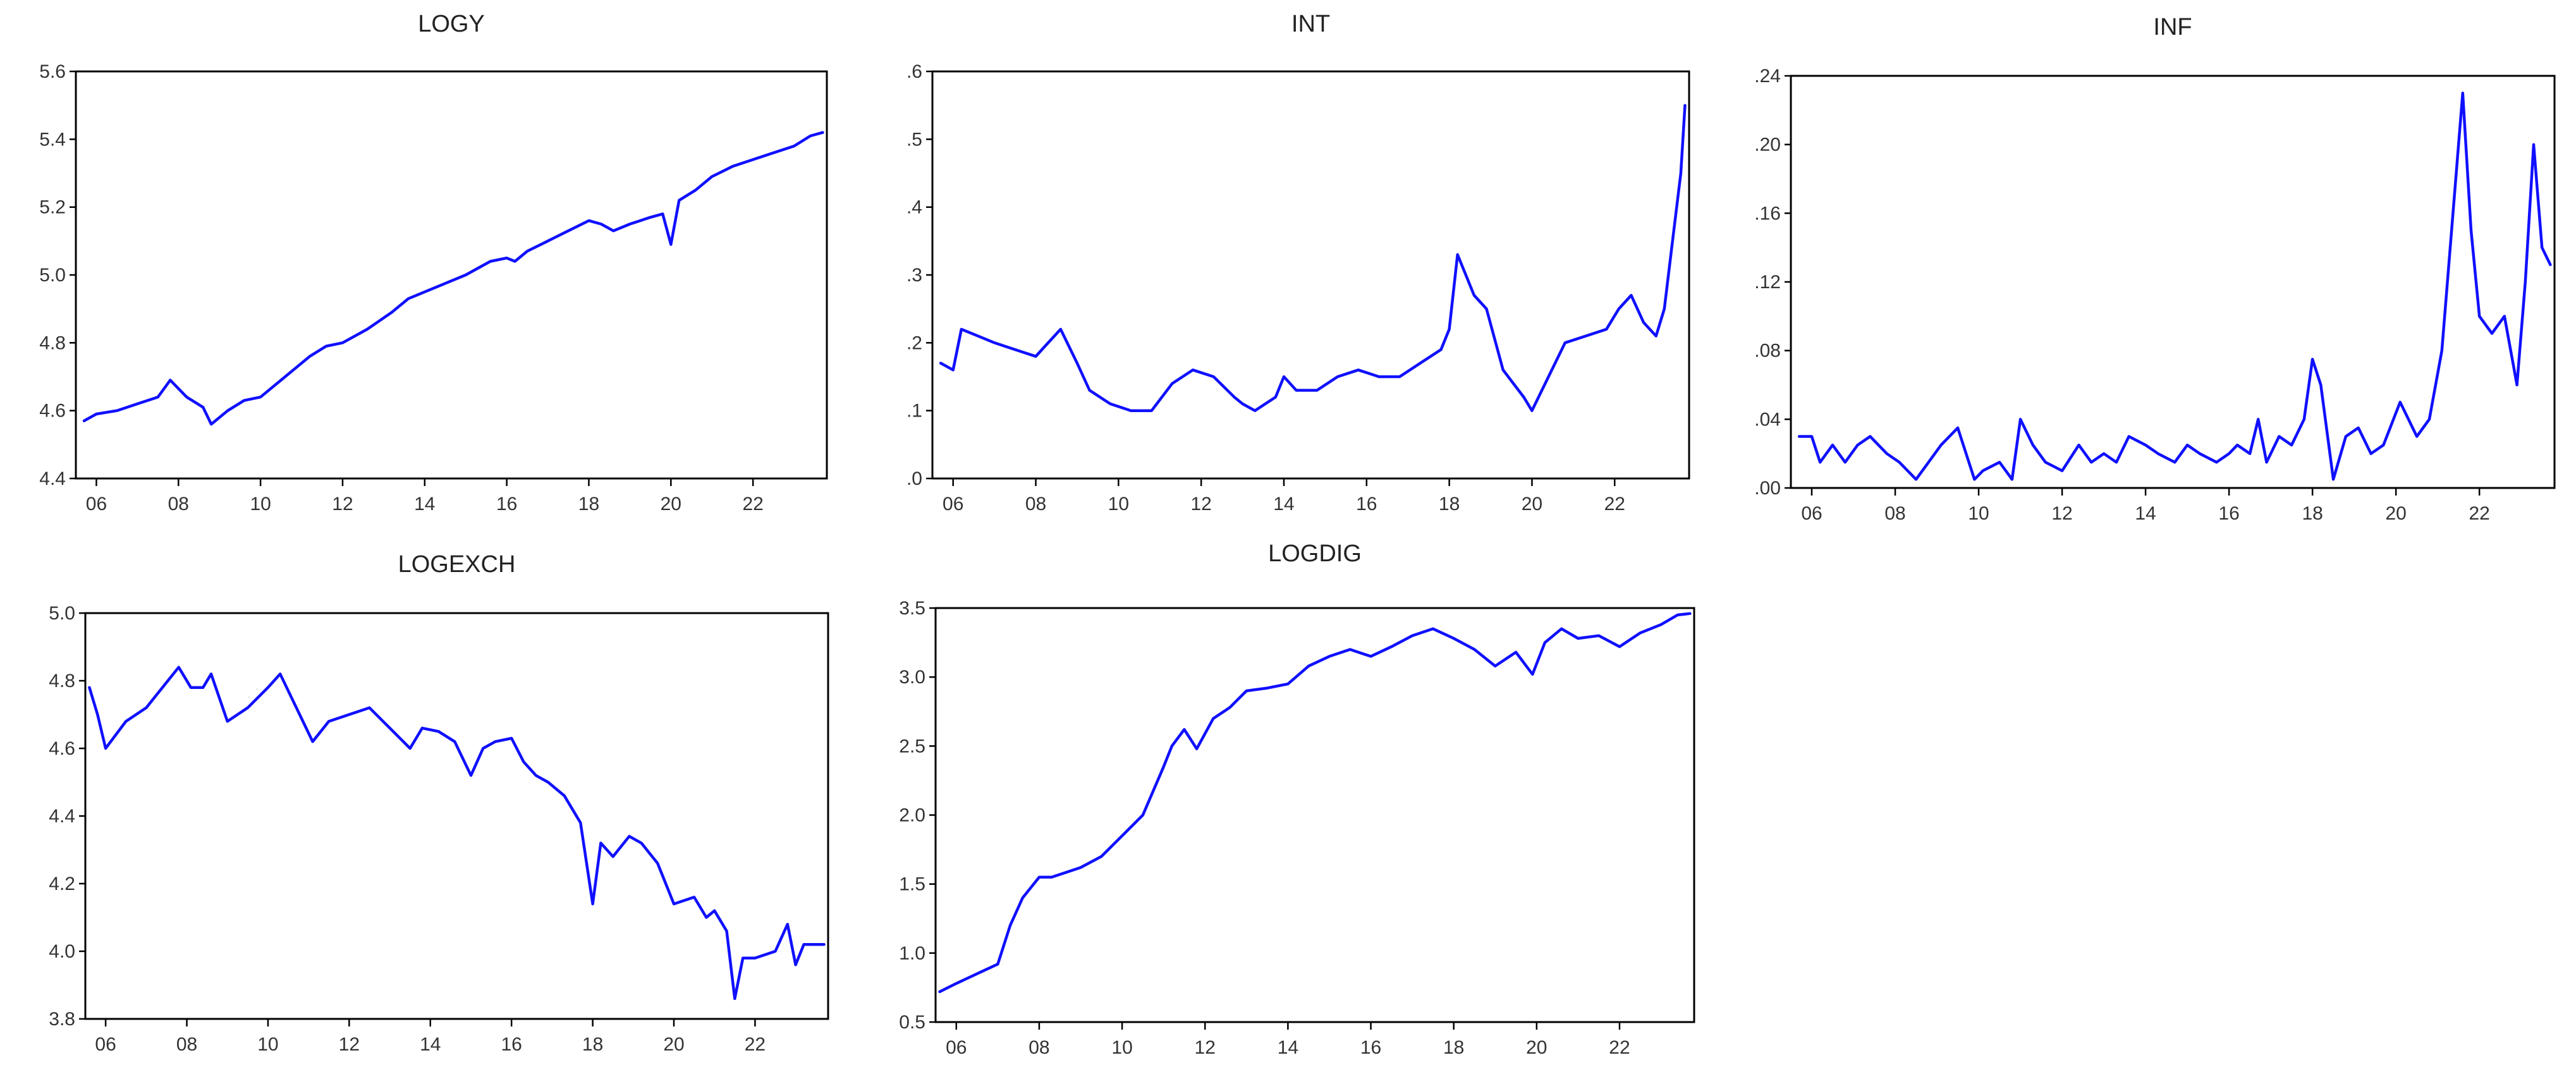 The width and height of the screenshot is (2576, 1084). Describe the element at coordinates (953, 504) in the screenshot. I see `int-x-tick-label: 06` at that location.